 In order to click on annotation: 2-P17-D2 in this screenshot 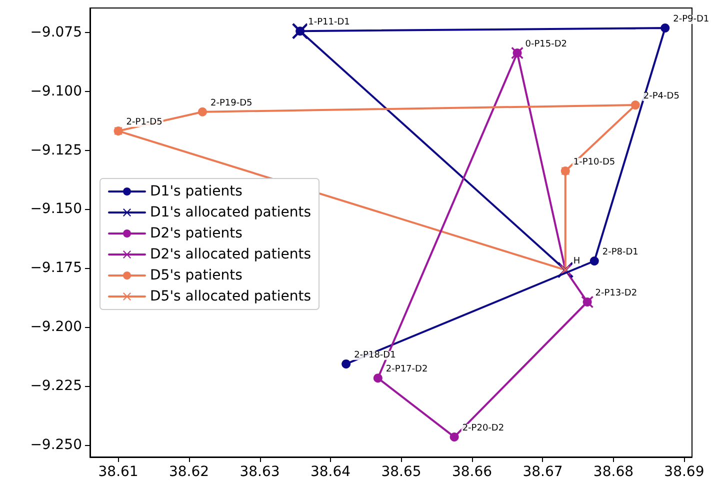, I will do `click(407, 369)`.